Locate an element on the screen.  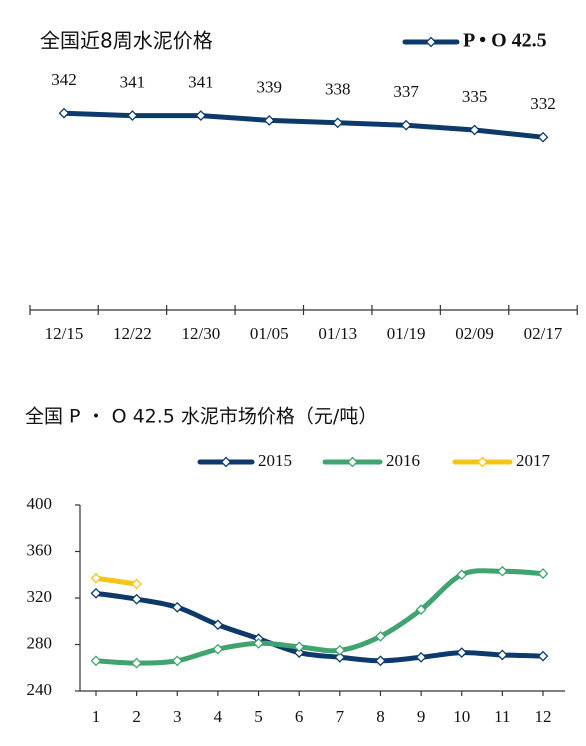
x-tick-label: 5 is located at coordinates (258, 716).